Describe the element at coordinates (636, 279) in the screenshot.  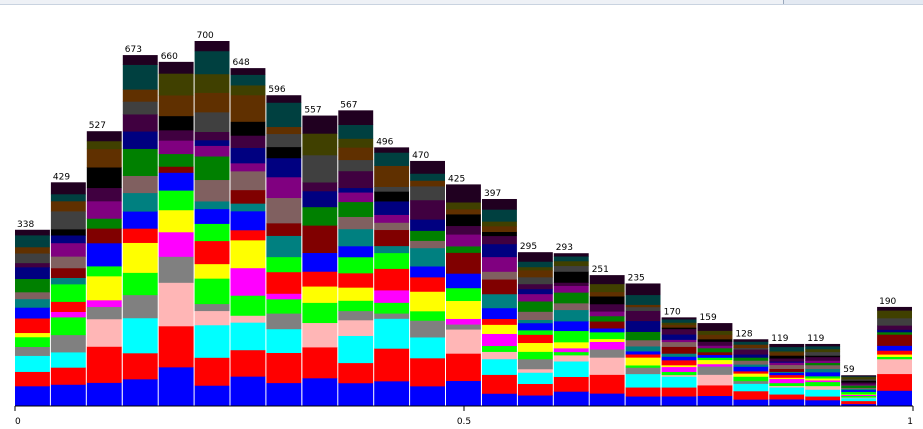
I see `count-label-17: 235` at that location.